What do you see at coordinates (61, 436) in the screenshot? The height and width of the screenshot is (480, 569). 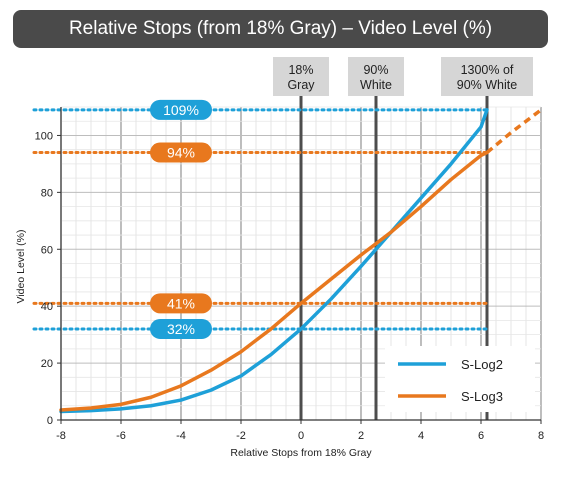 I see `x-tick-label: -8` at bounding box center [61, 436].